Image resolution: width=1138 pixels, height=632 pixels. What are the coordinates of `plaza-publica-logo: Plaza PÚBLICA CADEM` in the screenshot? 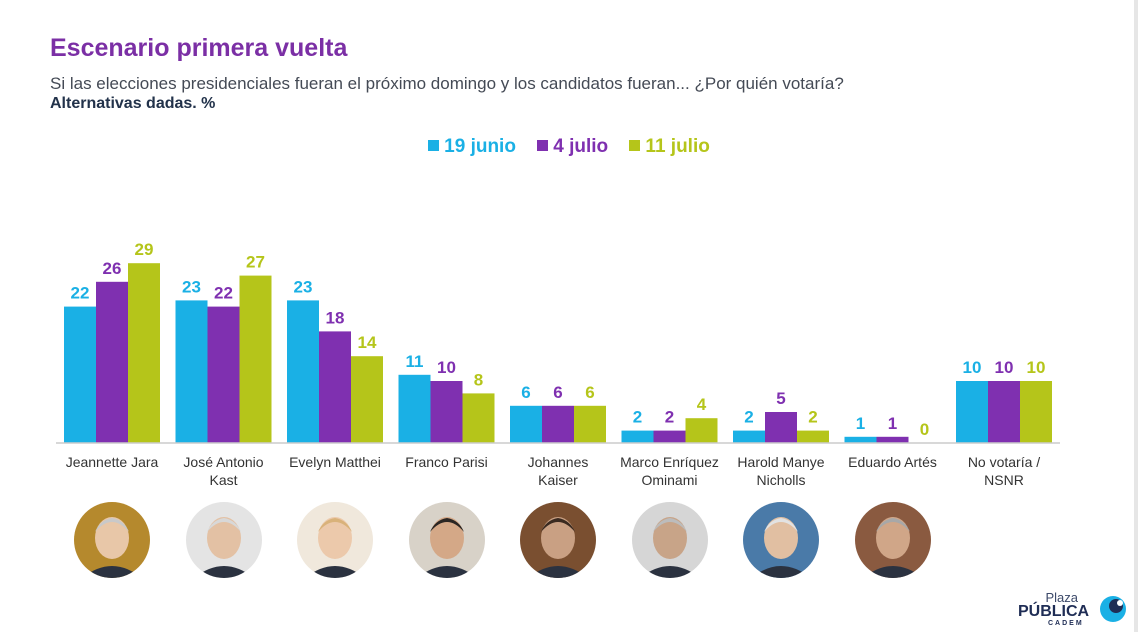 It's located at (1073, 610).